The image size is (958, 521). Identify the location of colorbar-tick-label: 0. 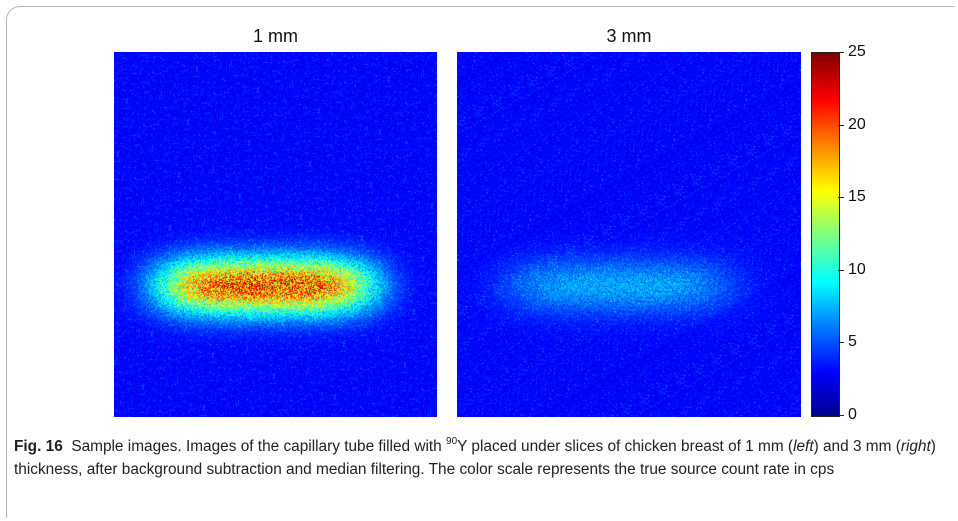
(852, 414).